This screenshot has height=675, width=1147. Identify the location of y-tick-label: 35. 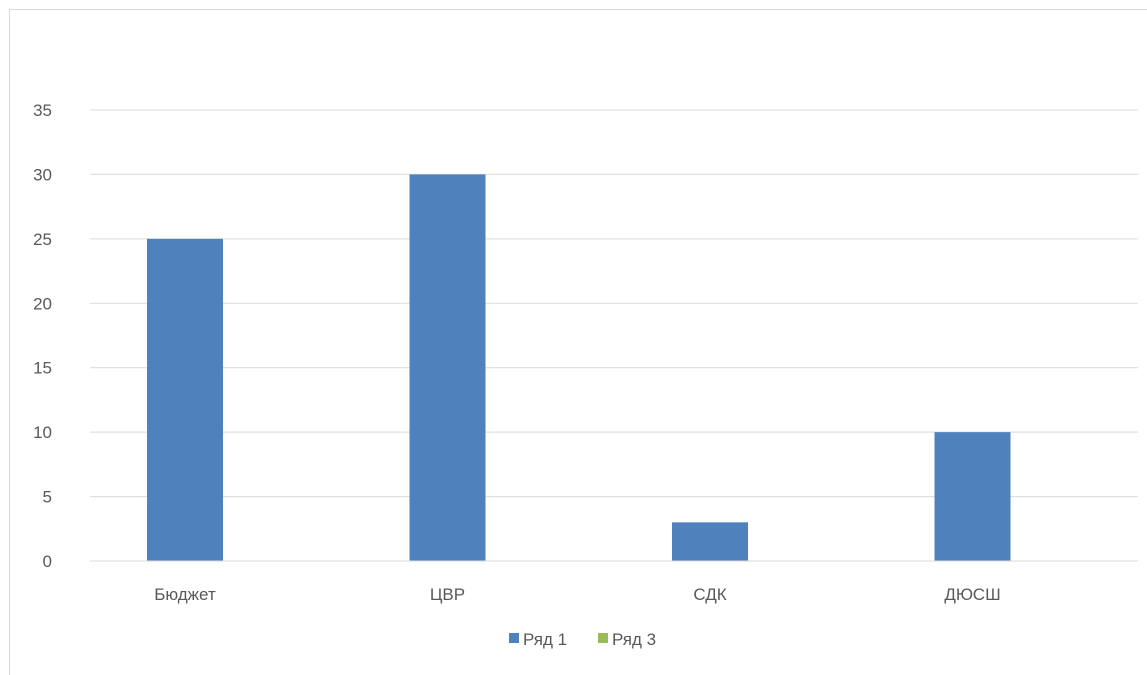
(42, 110).